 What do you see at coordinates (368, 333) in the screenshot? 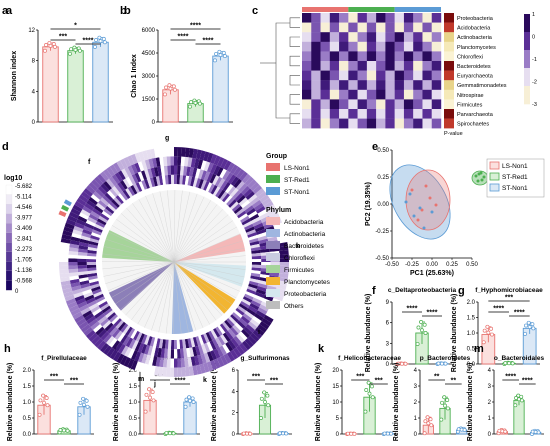
I see `y-axis-label: Relative abundance (%)` at bounding box center [368, 333].